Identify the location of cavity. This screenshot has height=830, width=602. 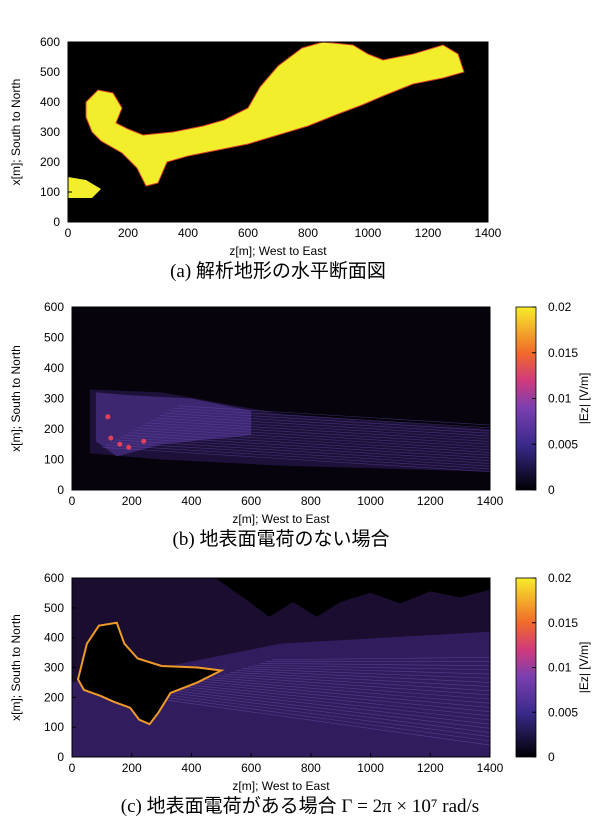
(150, 673).